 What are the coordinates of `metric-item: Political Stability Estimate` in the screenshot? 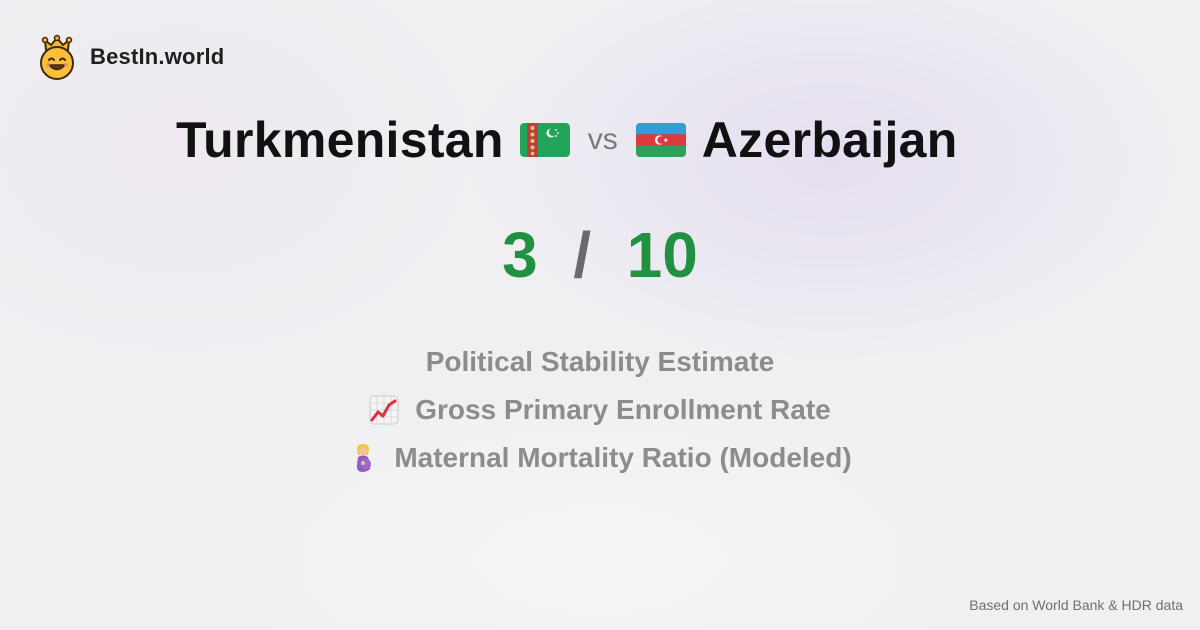 It's located at (600, 362).